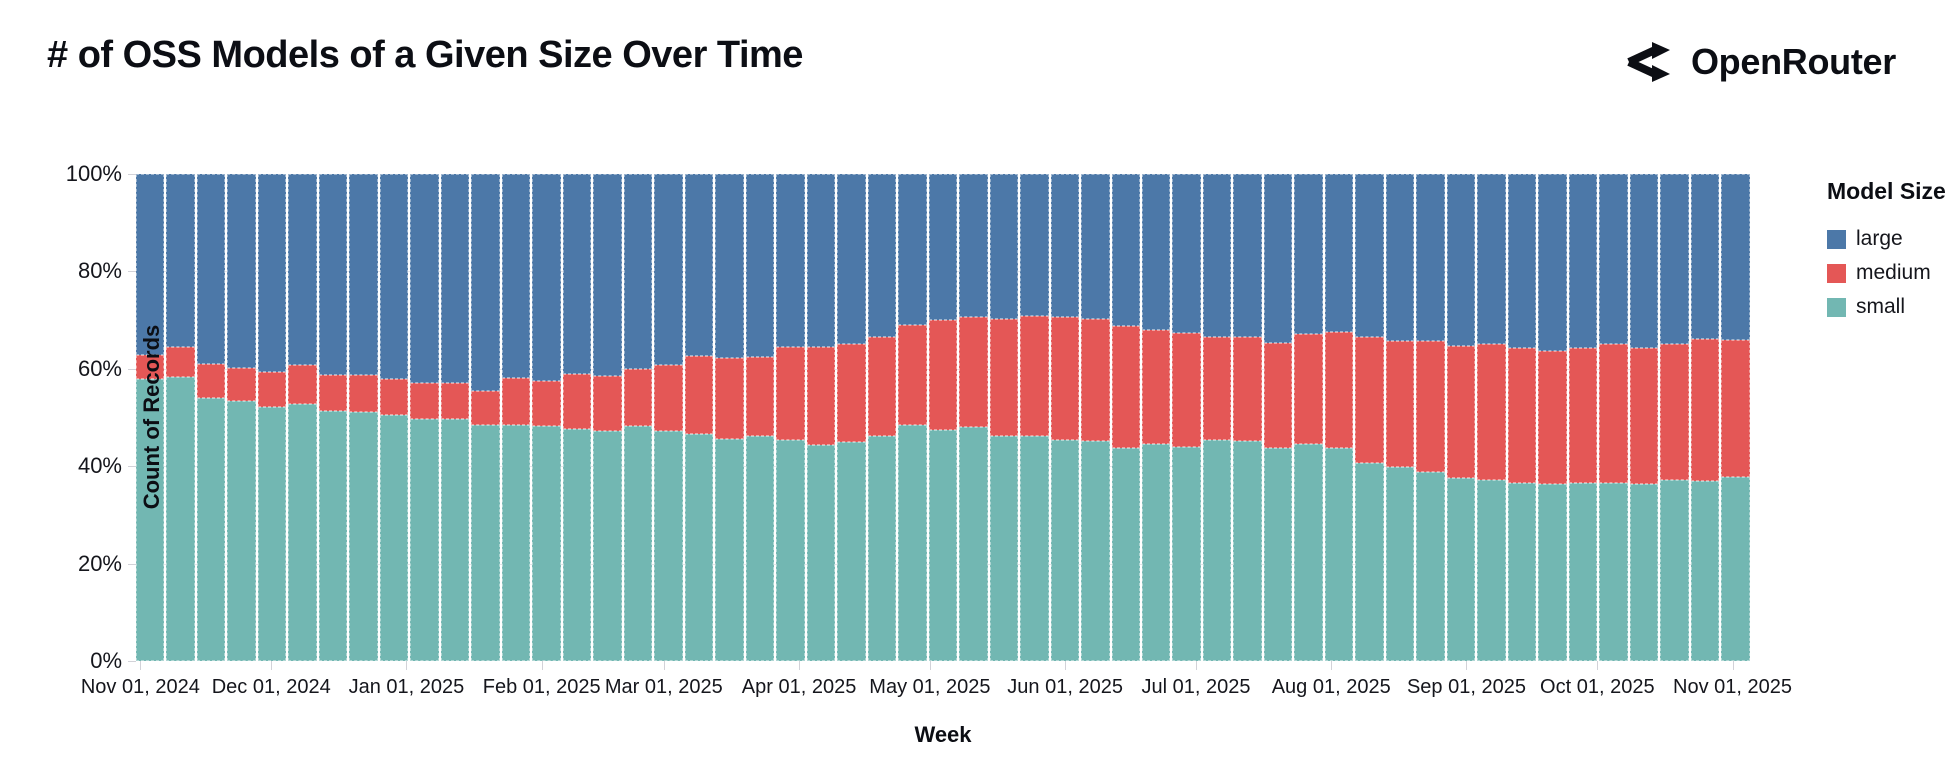  I want to click on openrouter-logo-icon, so click(1648, 62).